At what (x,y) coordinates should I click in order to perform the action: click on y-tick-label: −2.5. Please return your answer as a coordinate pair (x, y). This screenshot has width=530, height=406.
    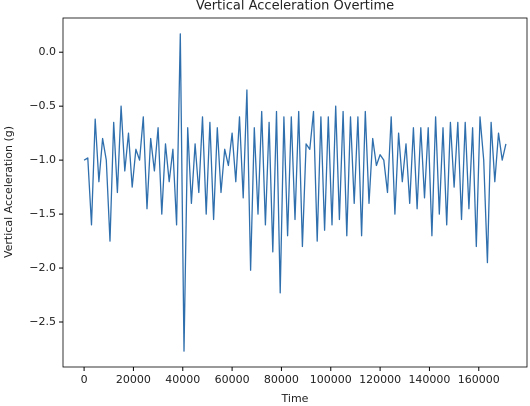
    Looking at the image, I should click on (42, 321).